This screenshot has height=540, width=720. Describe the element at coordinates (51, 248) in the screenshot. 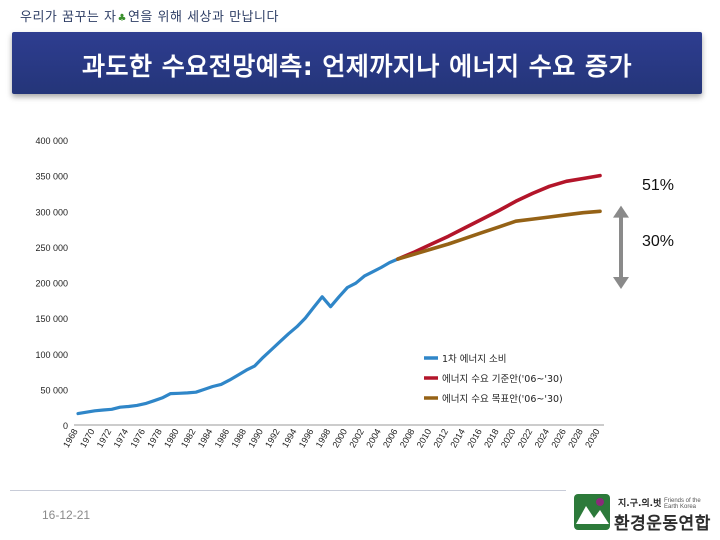

I see `y-tick-label: 250 000` at that location.